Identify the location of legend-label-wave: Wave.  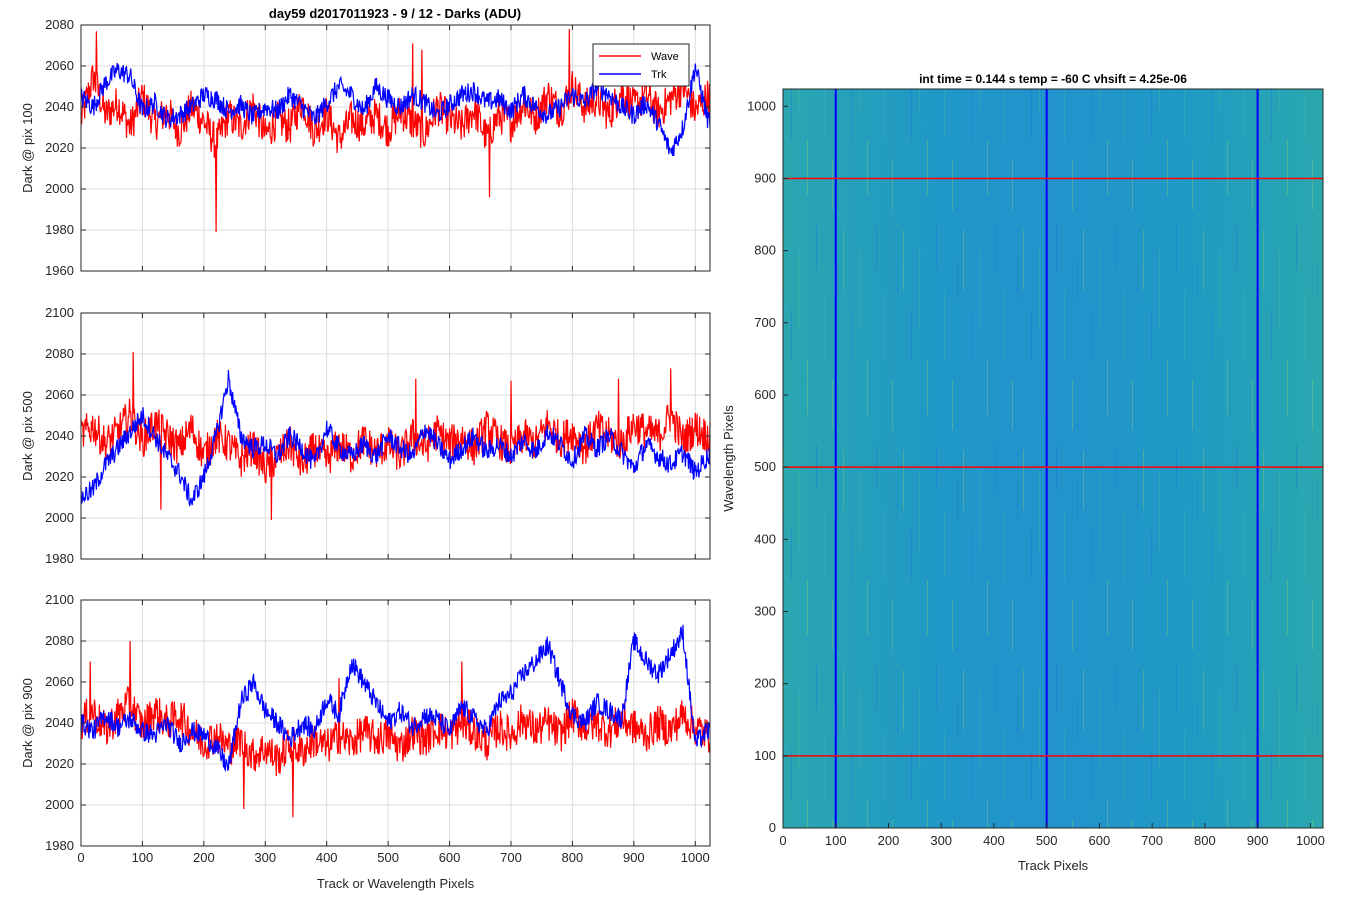
(665, 57).